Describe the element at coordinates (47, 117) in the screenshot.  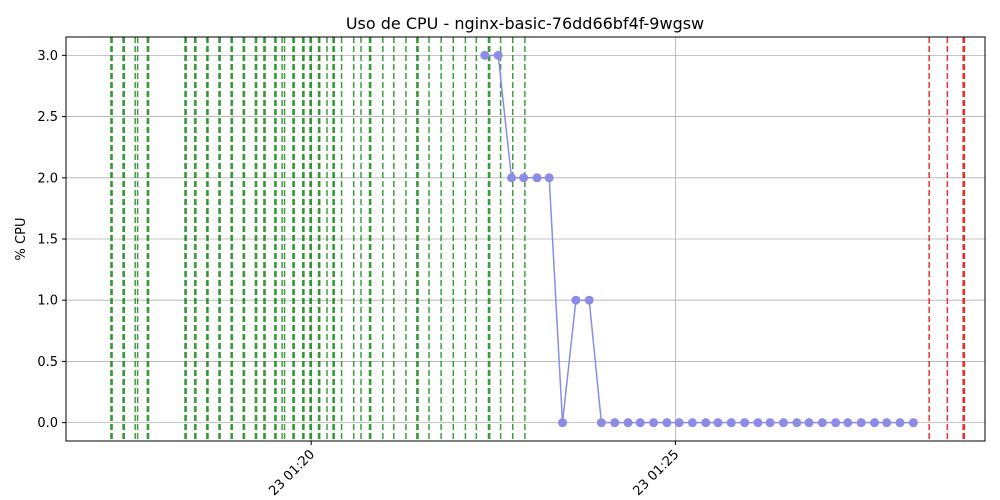
I see `y-tick-label: 2.5` at that location.